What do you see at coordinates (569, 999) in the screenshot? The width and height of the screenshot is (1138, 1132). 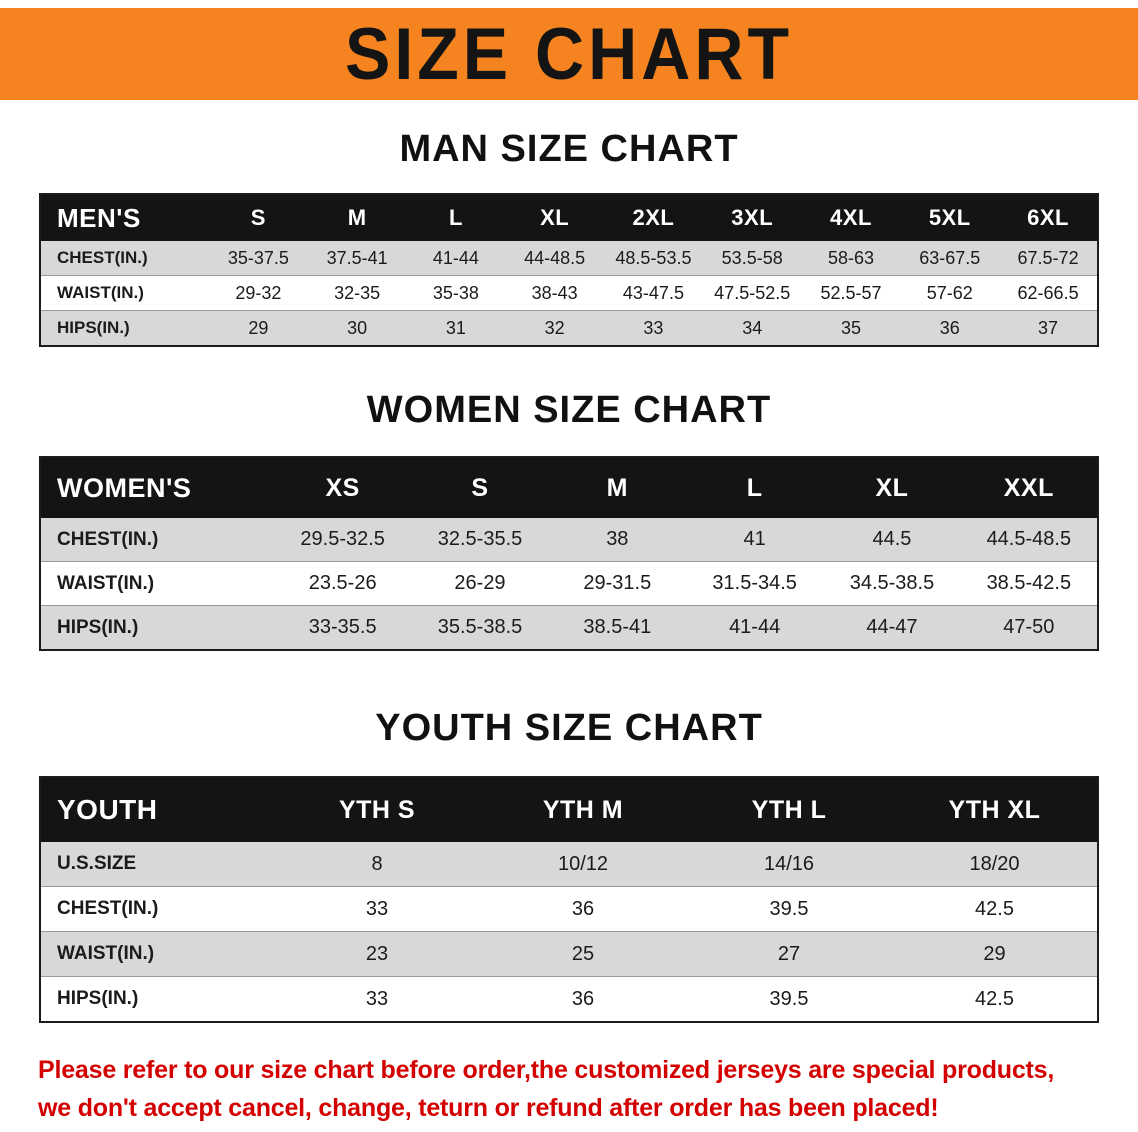 I see `table-row: HIPS(IN.) 33 36 39.5 42.5` at bounding box center [569, 999].